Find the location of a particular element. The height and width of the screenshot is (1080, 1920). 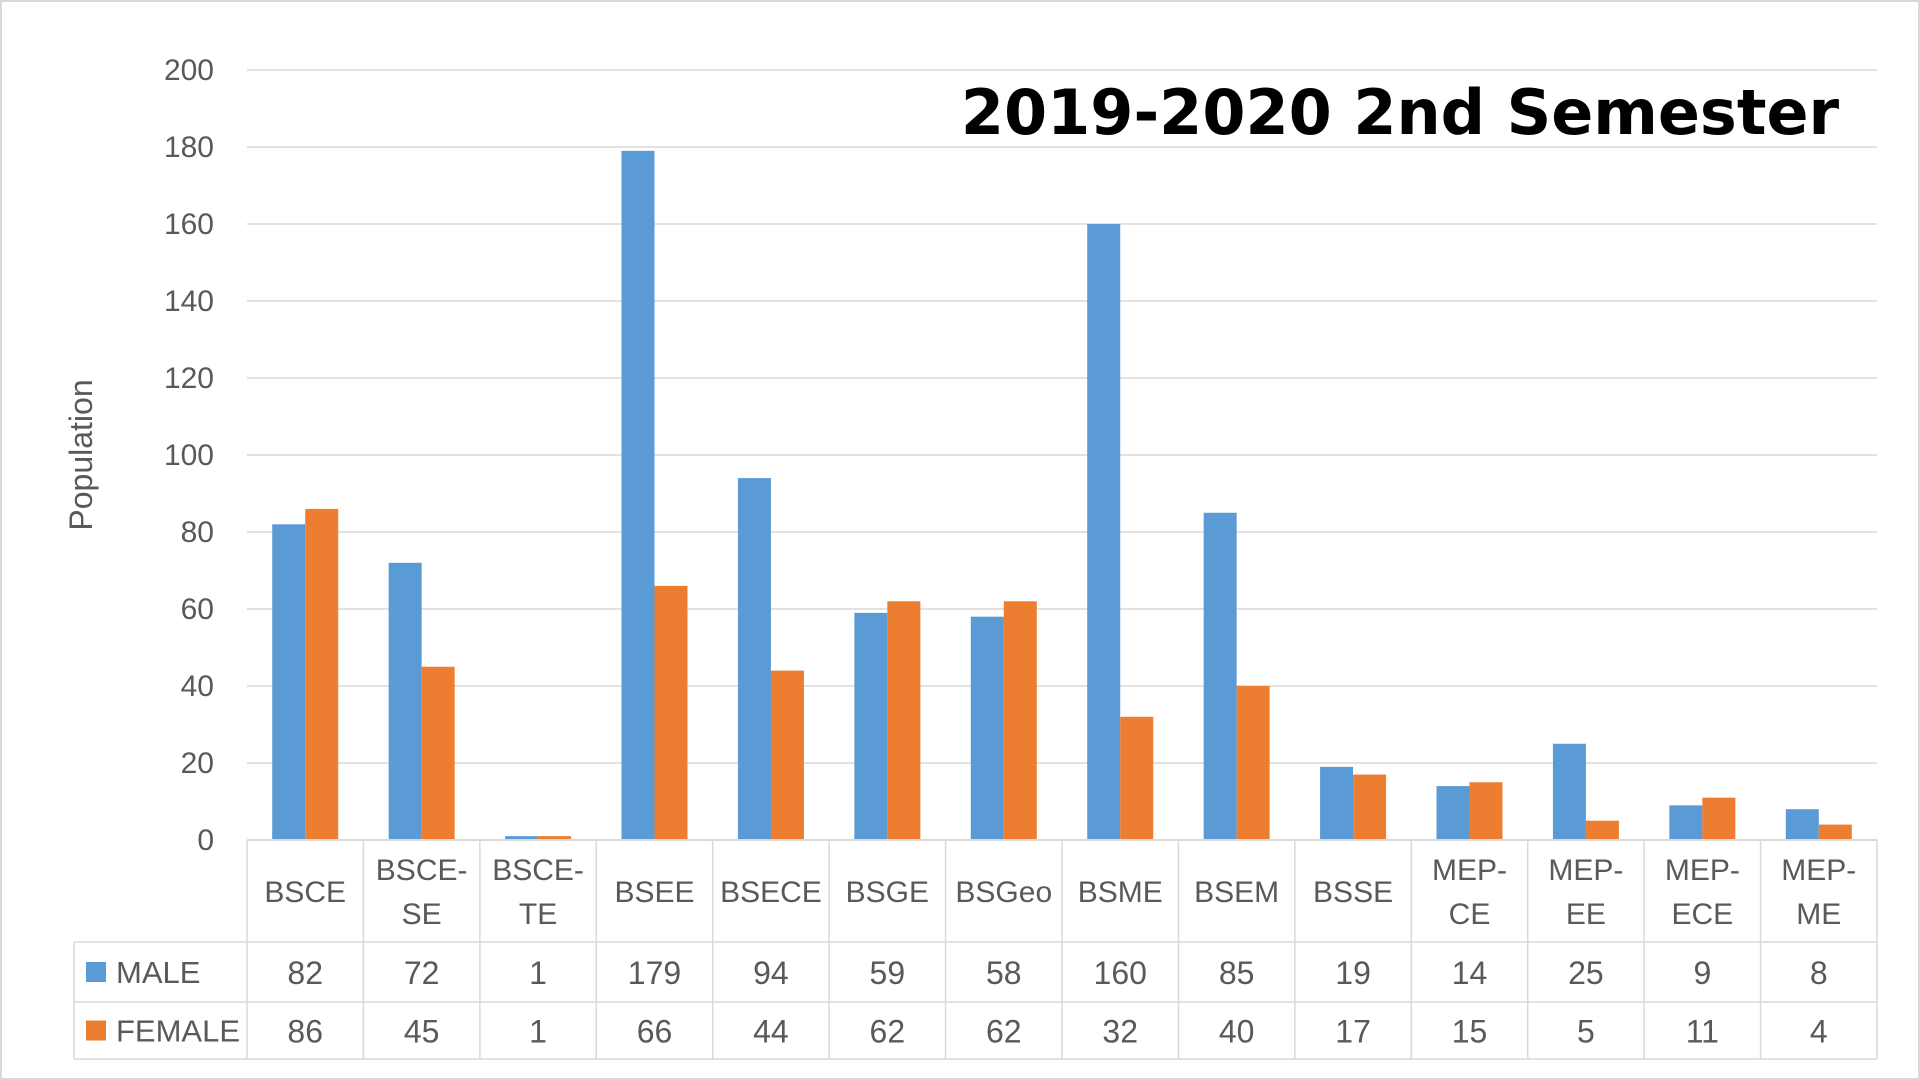

data-label-male: 58 is located at coordinates (1004, 973).